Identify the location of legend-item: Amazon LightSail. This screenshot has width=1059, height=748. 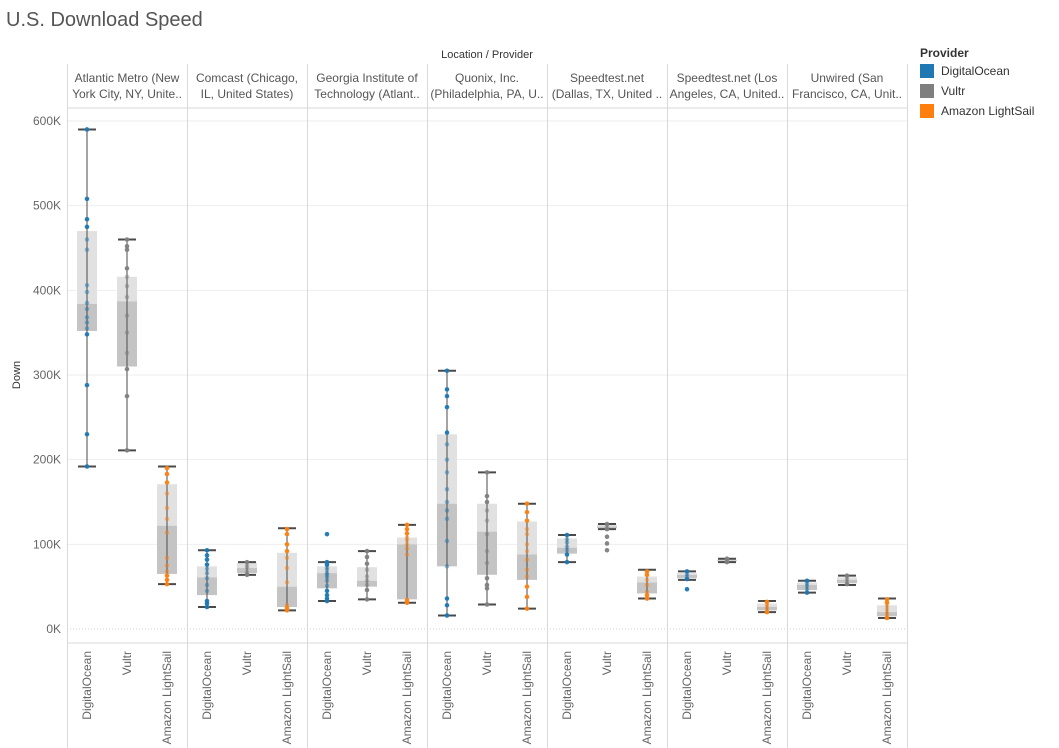
(988, 111).